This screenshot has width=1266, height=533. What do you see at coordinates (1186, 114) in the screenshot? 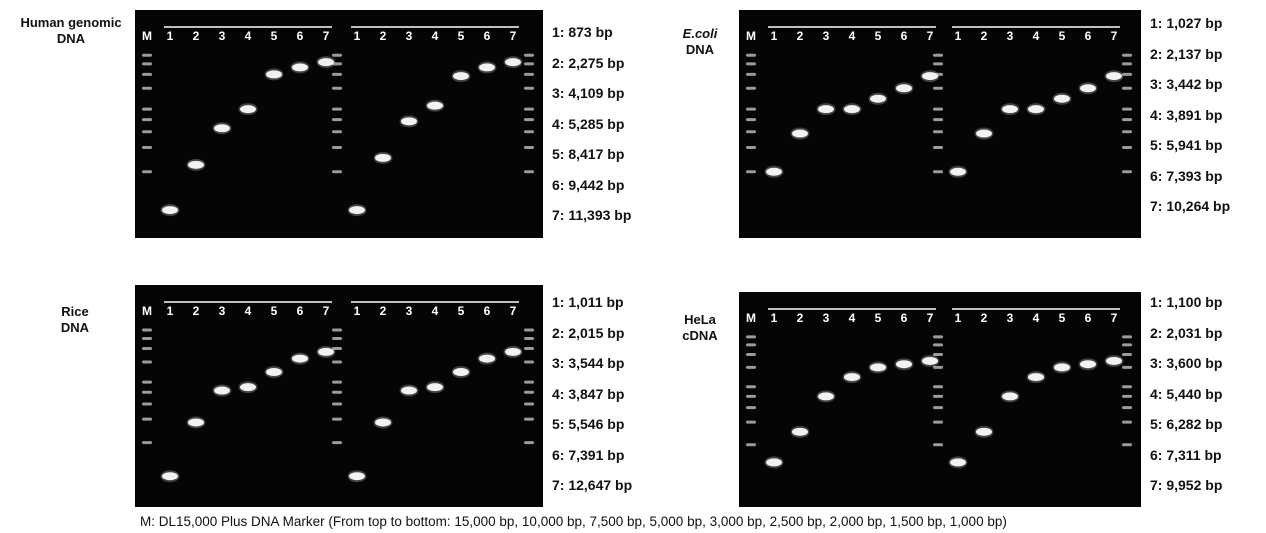
I see `size-item: 4: 3,891 bp` at bounding box center [1186, 114].